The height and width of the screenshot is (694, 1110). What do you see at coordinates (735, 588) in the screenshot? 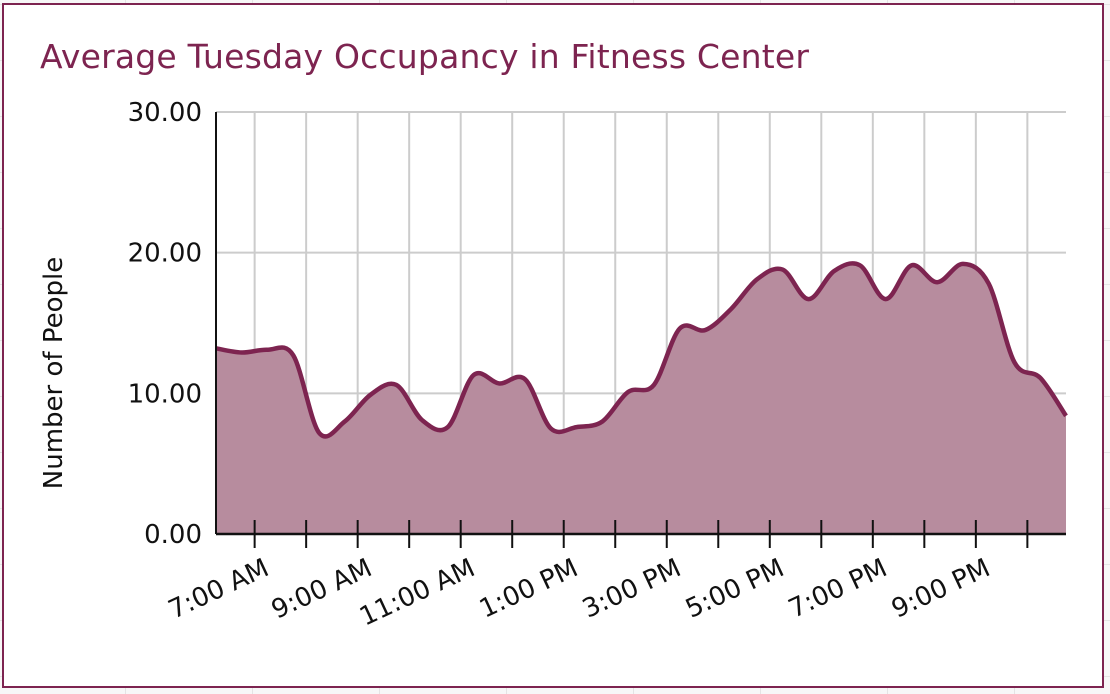
I see `x-tick-label: 5:00 PM` at bounding box center [735, 588].